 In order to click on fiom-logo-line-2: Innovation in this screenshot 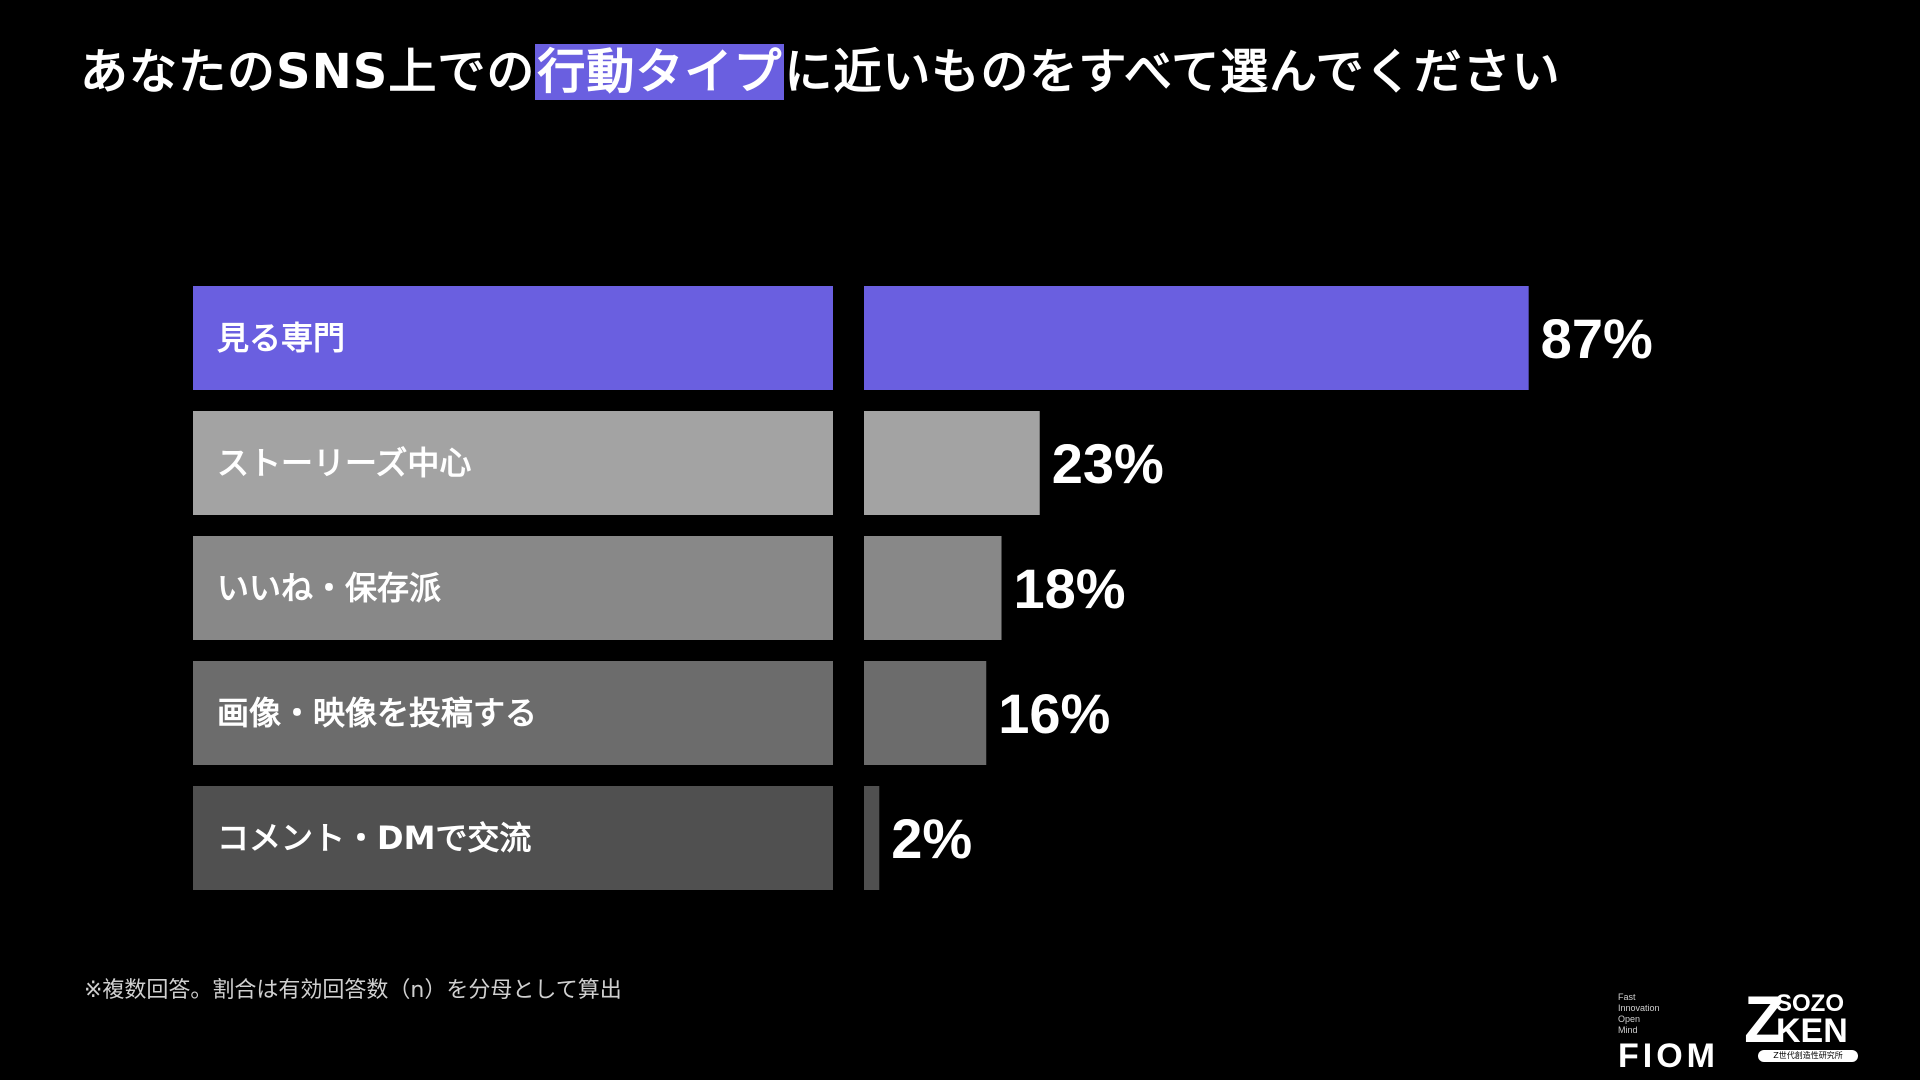, I will do `click(1639, 1008)`.